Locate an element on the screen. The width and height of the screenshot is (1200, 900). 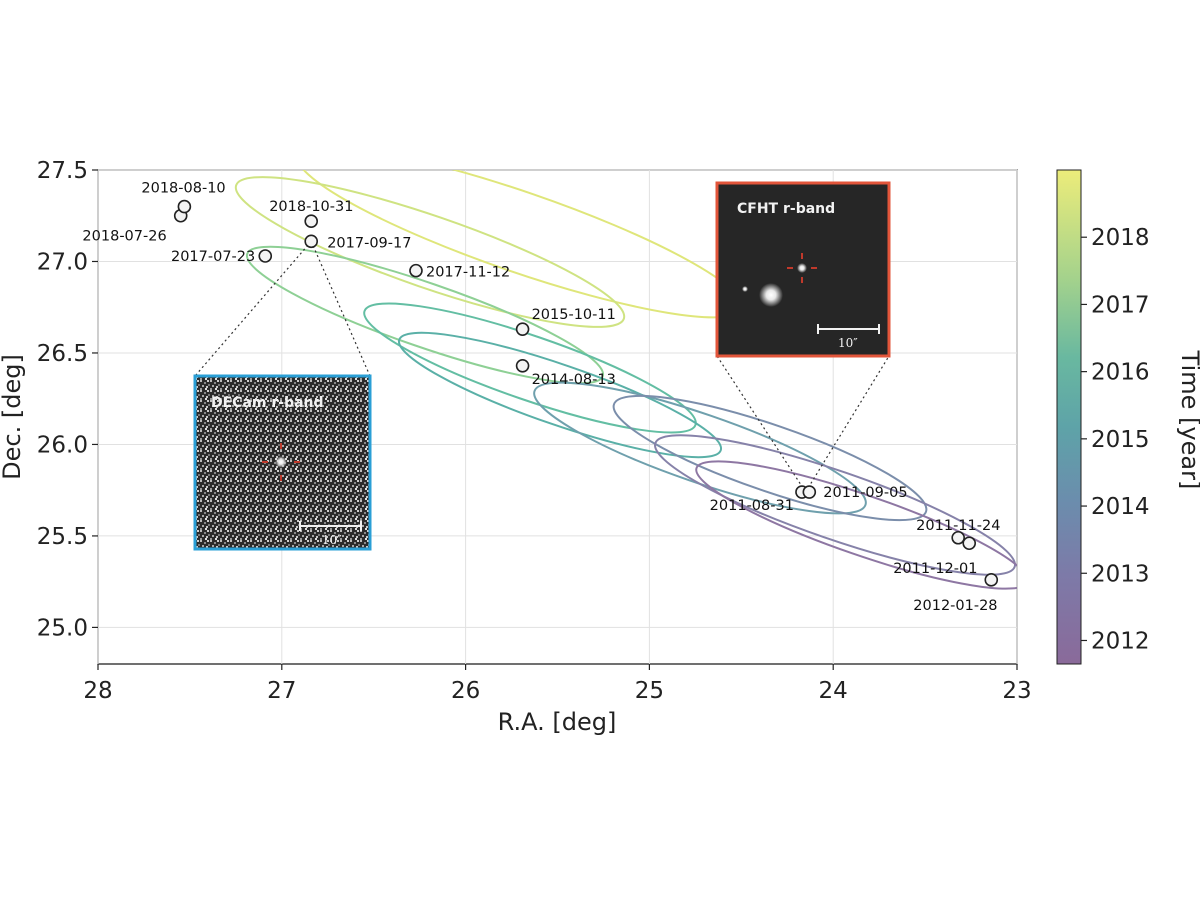
colorbar-tick-label: 2015 is located at coordinates (1120, 440).